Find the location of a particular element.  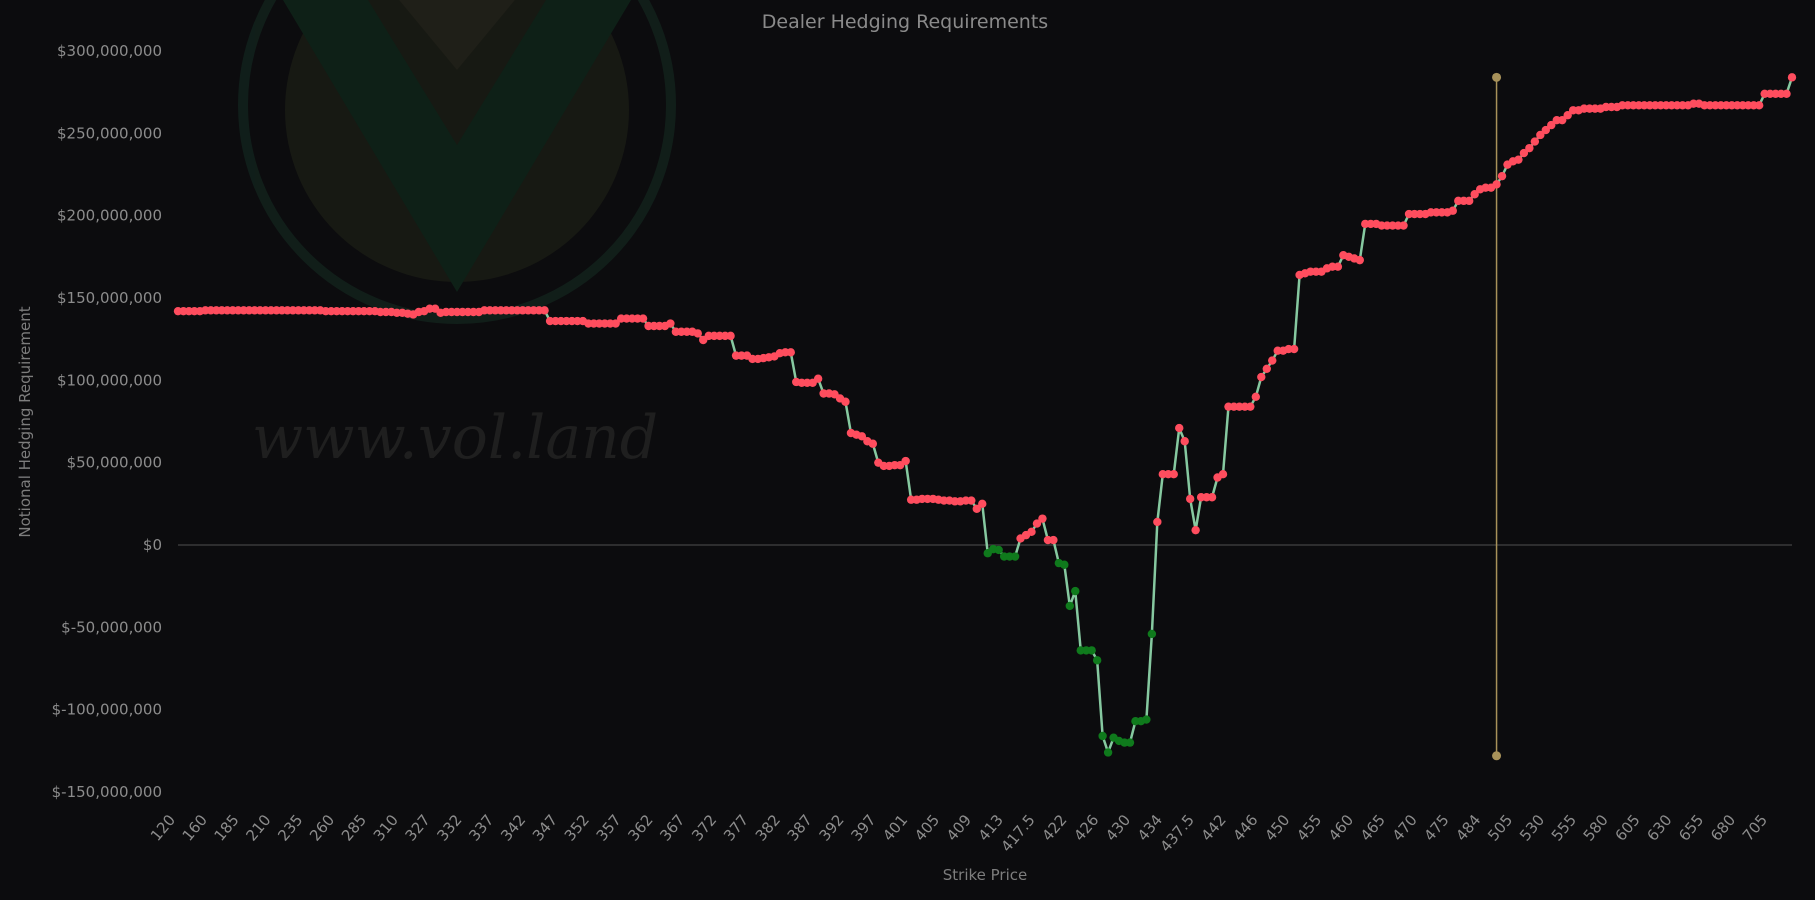

x-tick-label: 397 is located at coordinates (863, 828).